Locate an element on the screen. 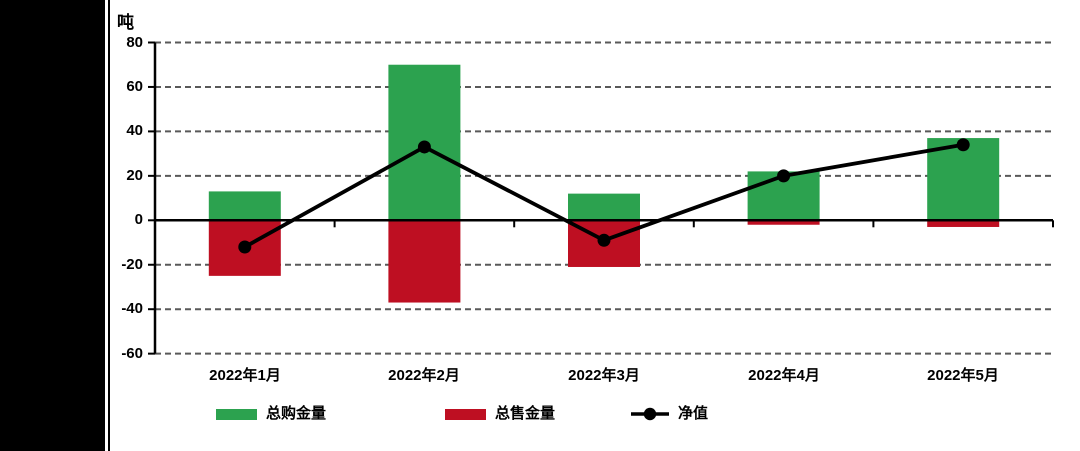  legend-item-total-sale: 总售金量 is located at coordinates (500, 414).